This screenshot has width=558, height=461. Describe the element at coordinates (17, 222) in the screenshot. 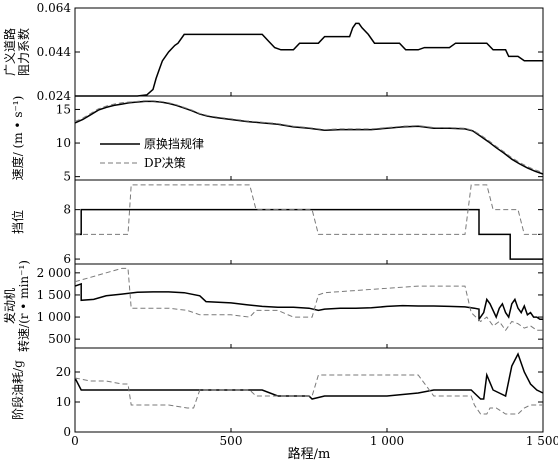

I see `y-axis-label: 挡位` at that location.